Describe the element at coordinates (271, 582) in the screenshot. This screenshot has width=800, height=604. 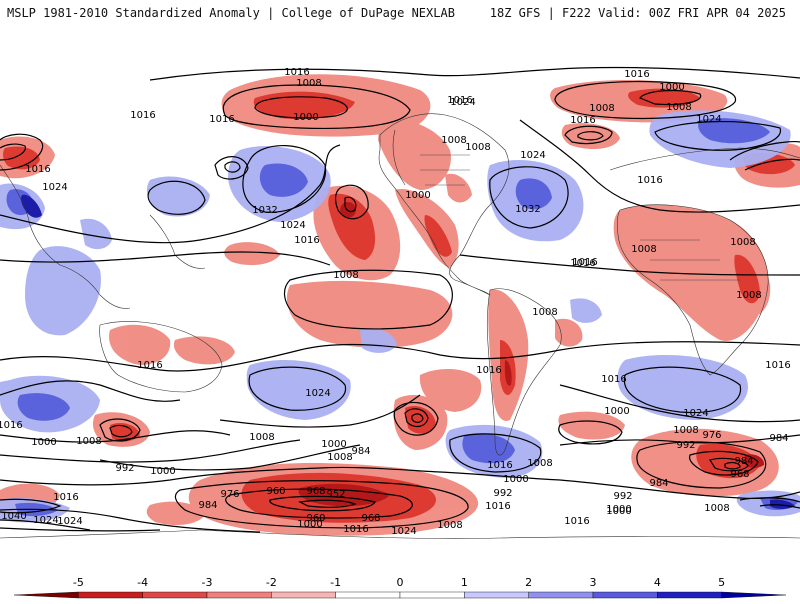
I see `colorbar-tick: -2` at that location.